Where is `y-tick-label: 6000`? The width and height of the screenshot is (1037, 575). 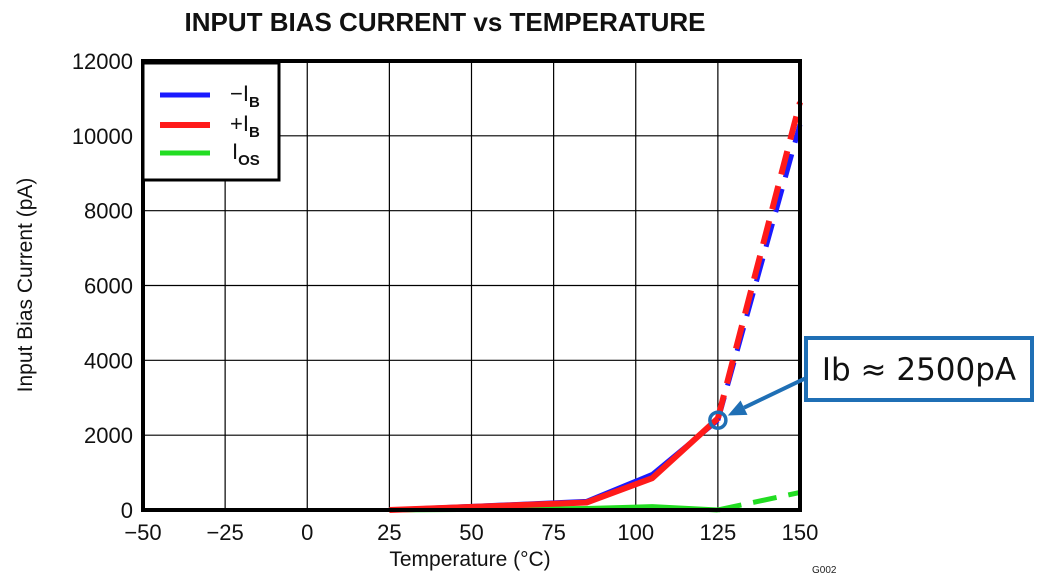 y-tick-label: 6000 is located at coordinates (108, 286).